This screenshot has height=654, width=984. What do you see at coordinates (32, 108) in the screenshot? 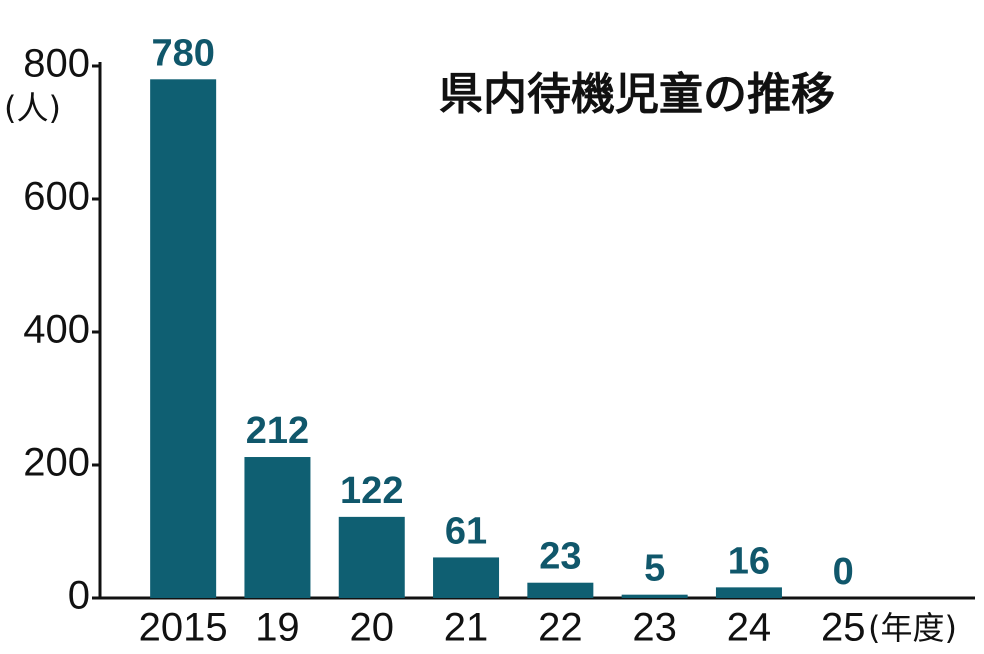
I see `y-unit: (人)` at bounding box center [32, 108].